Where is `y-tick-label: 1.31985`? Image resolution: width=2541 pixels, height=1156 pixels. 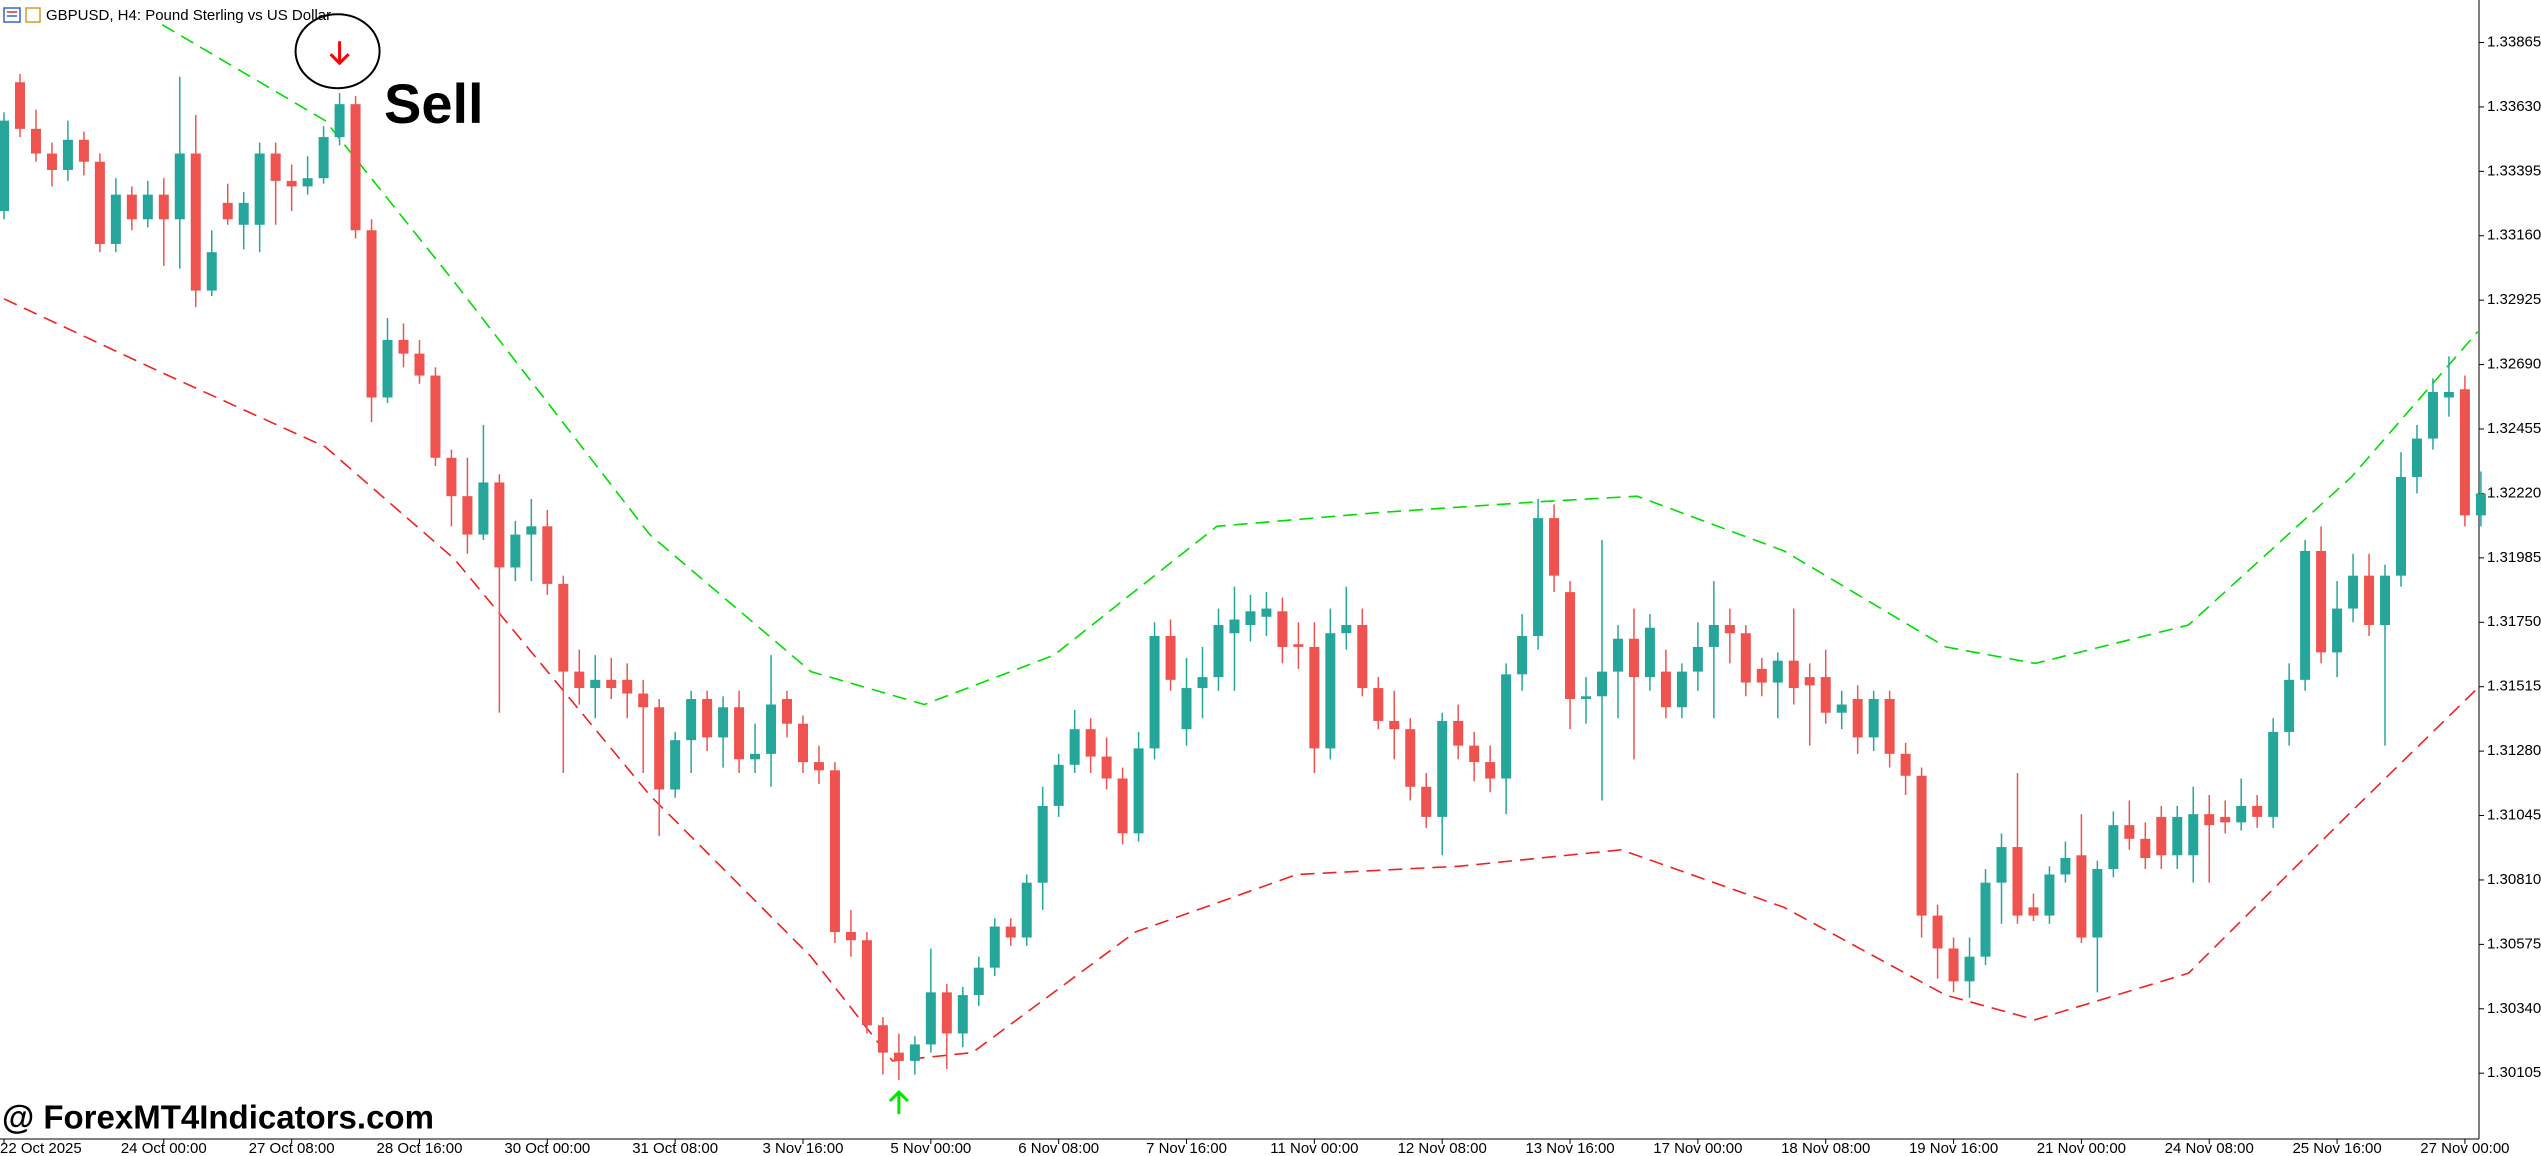 y-tick-label: 1.31985 is located at coordinates (2514, 557).